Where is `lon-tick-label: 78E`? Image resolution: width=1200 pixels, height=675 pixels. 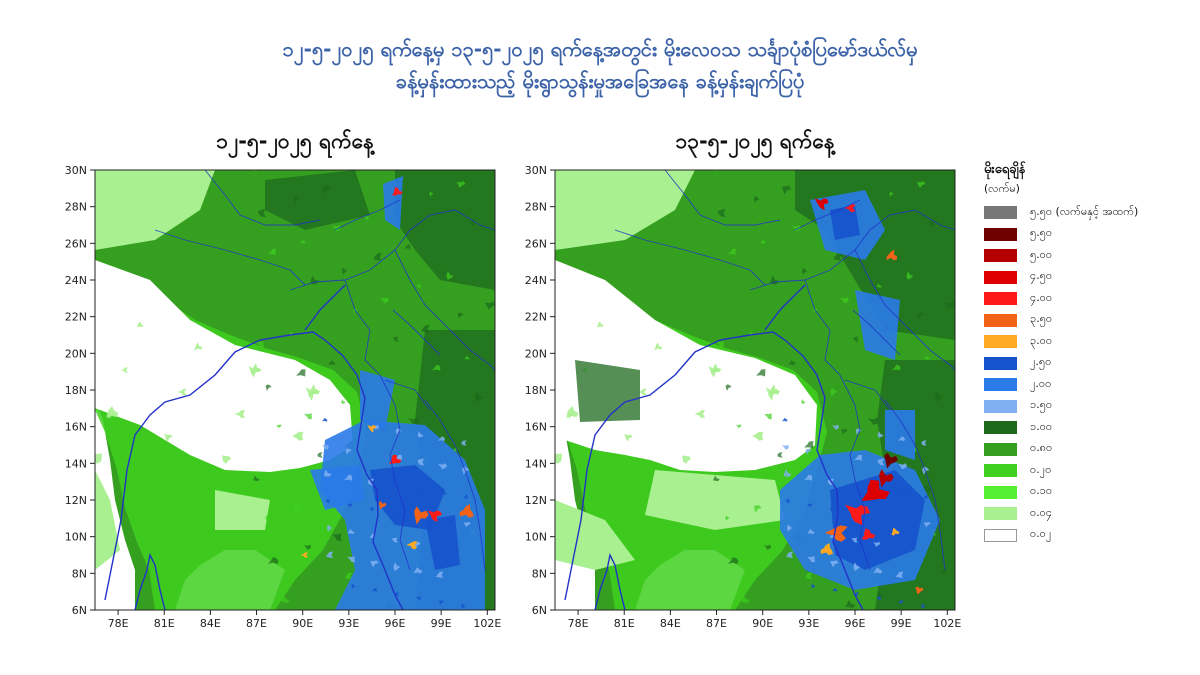
lon-tick-label: 78E is located at coordinates (578, 623).